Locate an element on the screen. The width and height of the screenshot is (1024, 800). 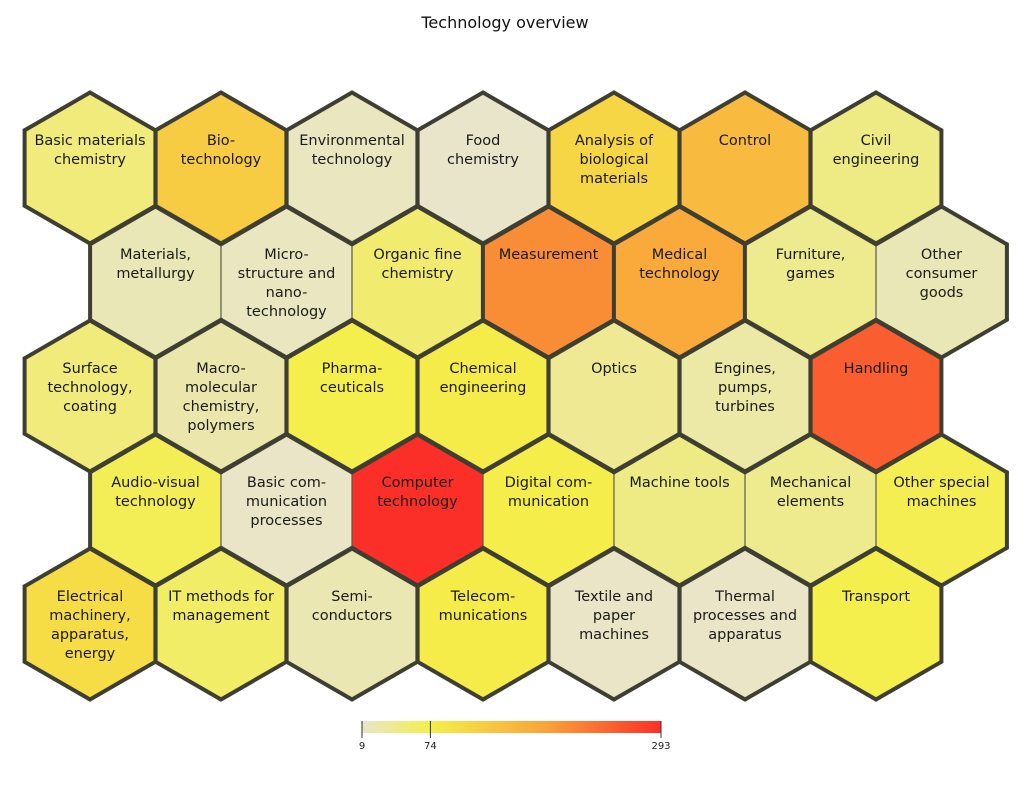
hex-label-surface-technology-coating: Surface technology, coating is located at coordinates (89, 388).